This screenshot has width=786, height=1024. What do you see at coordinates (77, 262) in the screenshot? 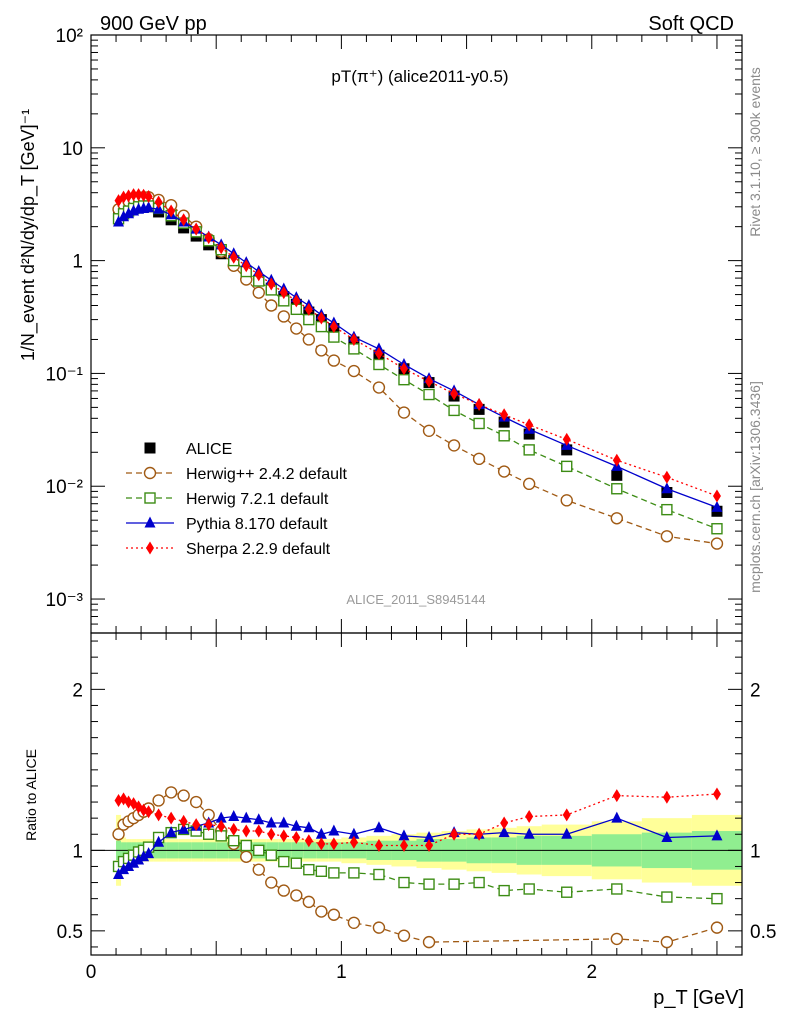
I see `y-tick-label: 1` at bounding box center [77, 262].